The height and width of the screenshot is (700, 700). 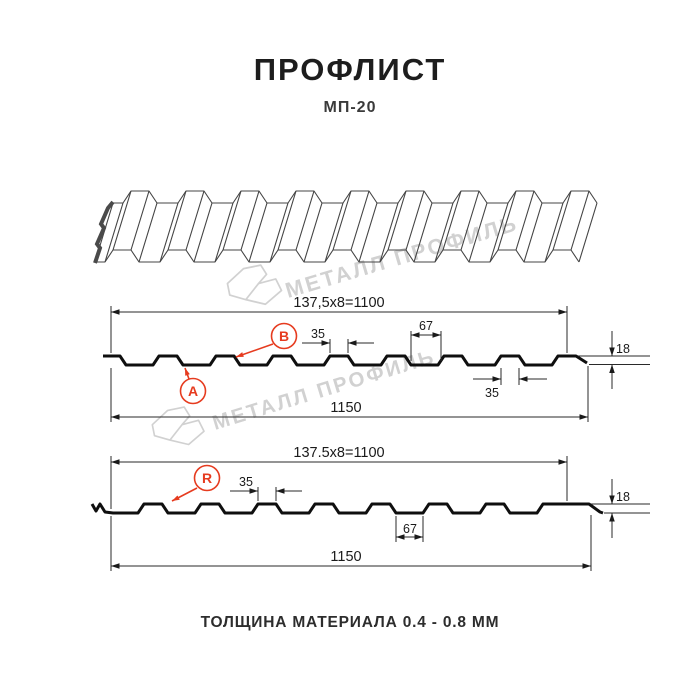 I want to click on label-a-text: A, so click(x=193, y=391).